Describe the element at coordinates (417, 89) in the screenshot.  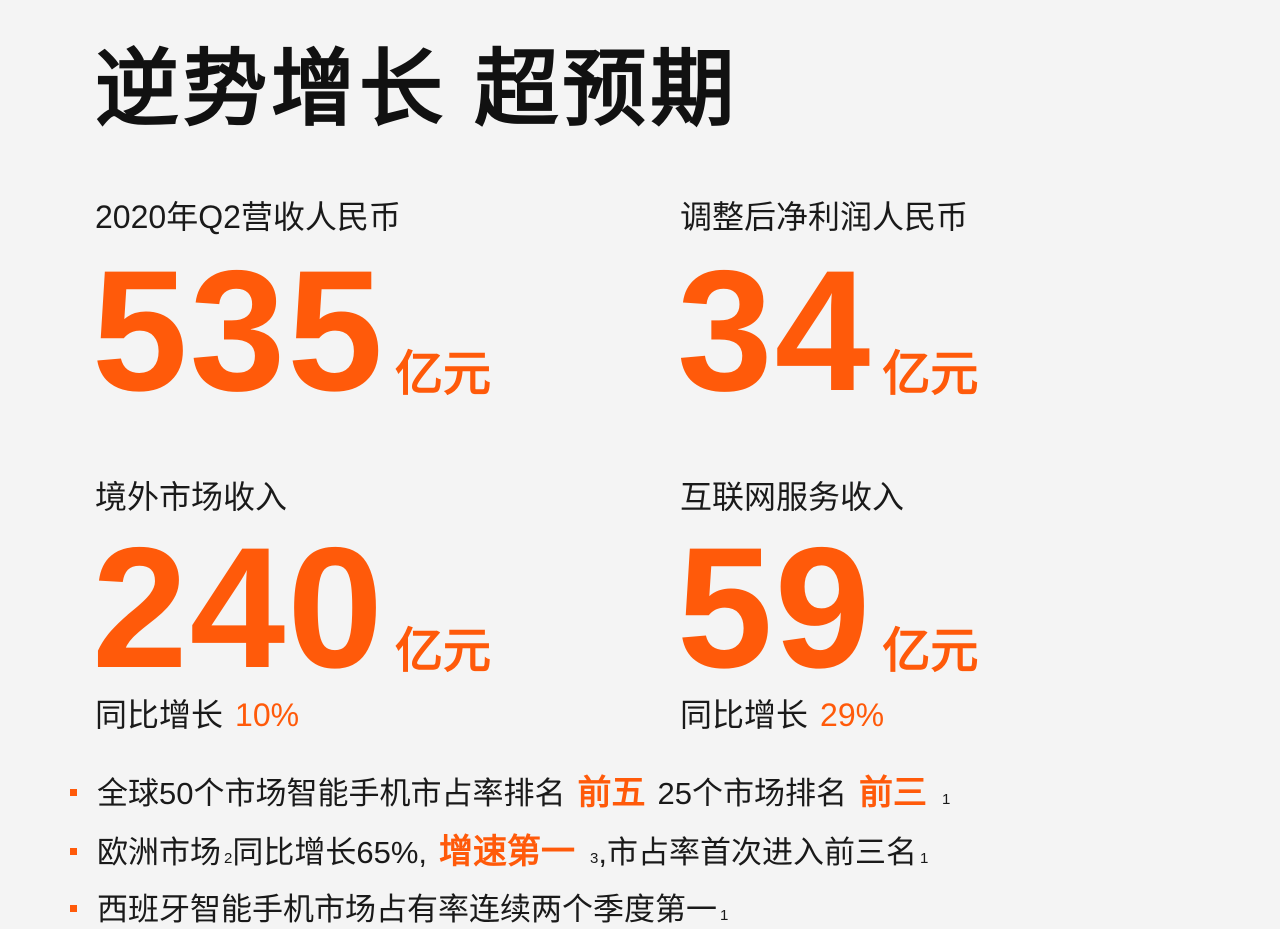
I see `page-title: 逆势增长 超预期` at that location.